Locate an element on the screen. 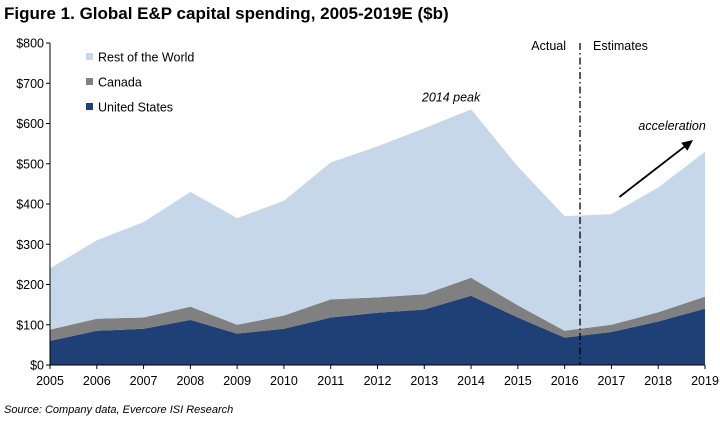 This screenshot has width=720, height=423. legend-label-united-states: United States is located at coordinates (135, 108).